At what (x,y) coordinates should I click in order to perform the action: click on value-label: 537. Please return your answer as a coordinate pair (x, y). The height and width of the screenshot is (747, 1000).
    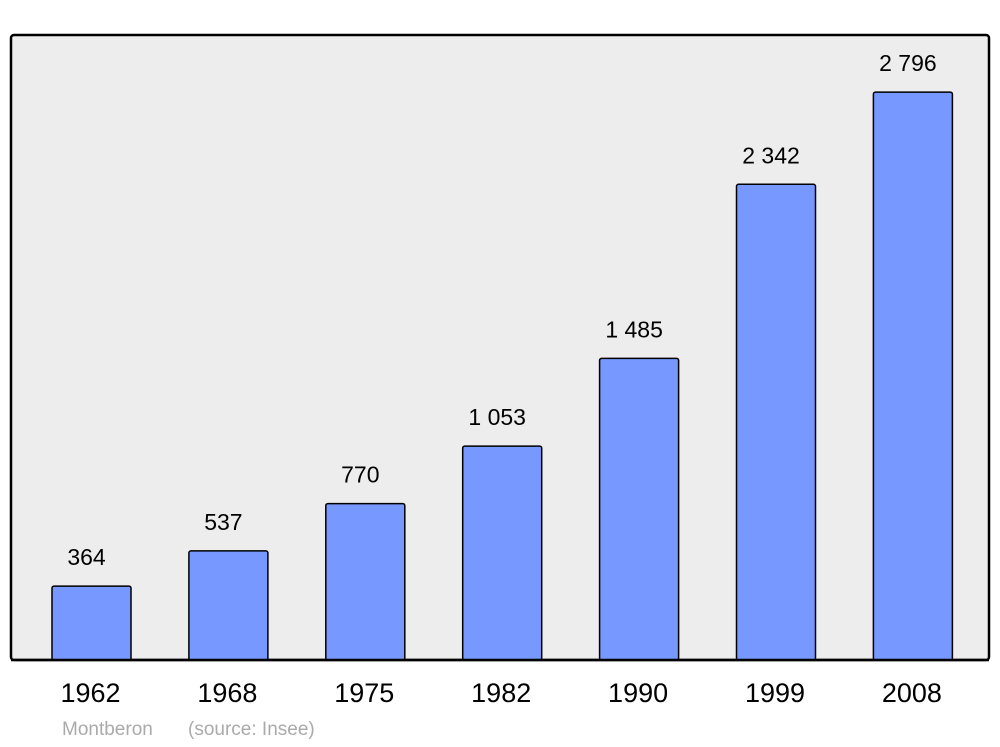
    Looking at the image, I should click on (223, 522).